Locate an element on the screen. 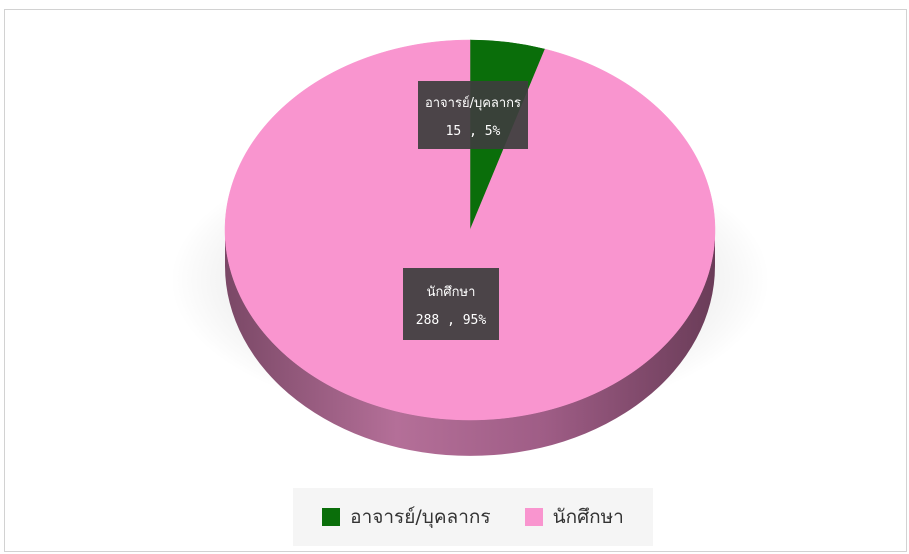  legend-item-students: นักศึกษา is located at coordinates (574, 517).